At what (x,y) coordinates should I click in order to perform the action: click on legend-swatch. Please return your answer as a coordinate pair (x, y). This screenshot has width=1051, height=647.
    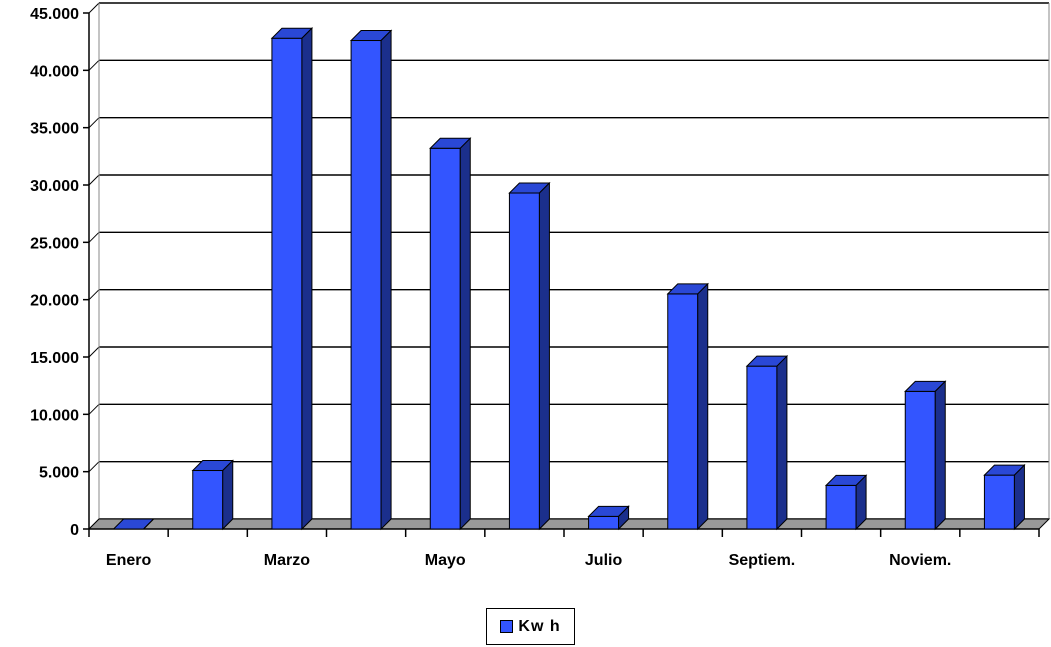
    Looking at the image, I should click on (507, 626).